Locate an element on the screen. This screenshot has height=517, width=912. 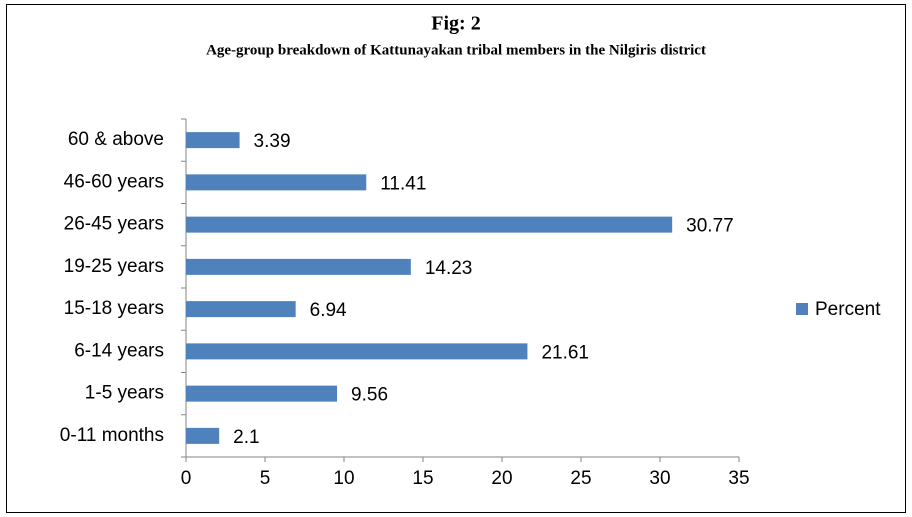
y-tick-label: 1-5 years is located at coordinates (124, 393).